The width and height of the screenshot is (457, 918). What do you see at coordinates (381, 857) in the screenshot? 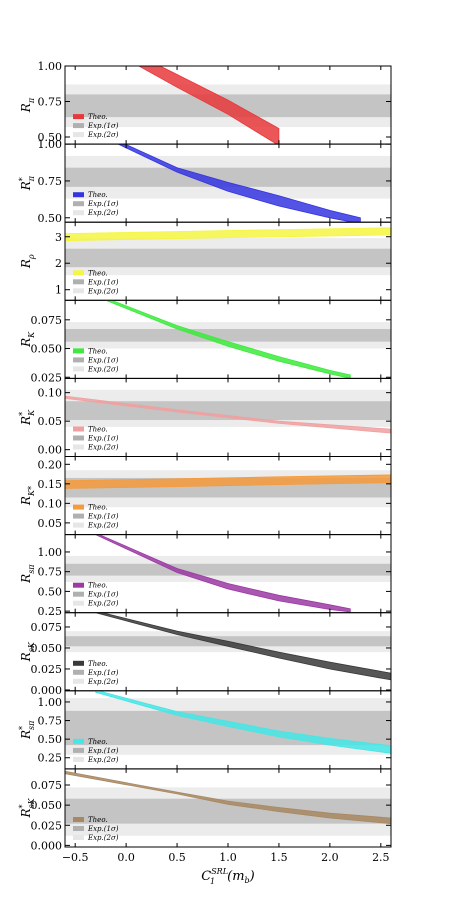
I see `x-tick-label-6: 2.5` at bounding box center [381, 857].